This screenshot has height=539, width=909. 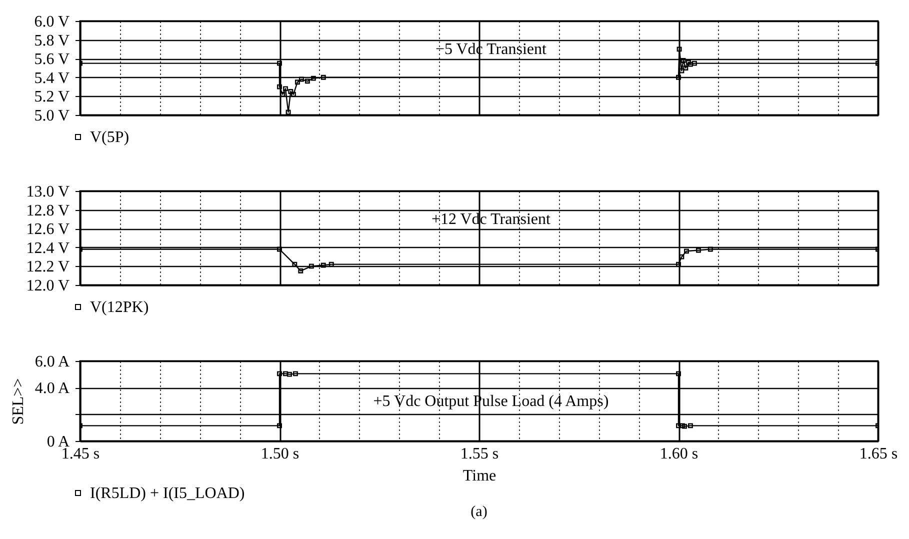 What do you see at coordinates (52, 389) in the screenshot?
I see `y-tick-label: 4.0 A` at bounding box center [52, 389].